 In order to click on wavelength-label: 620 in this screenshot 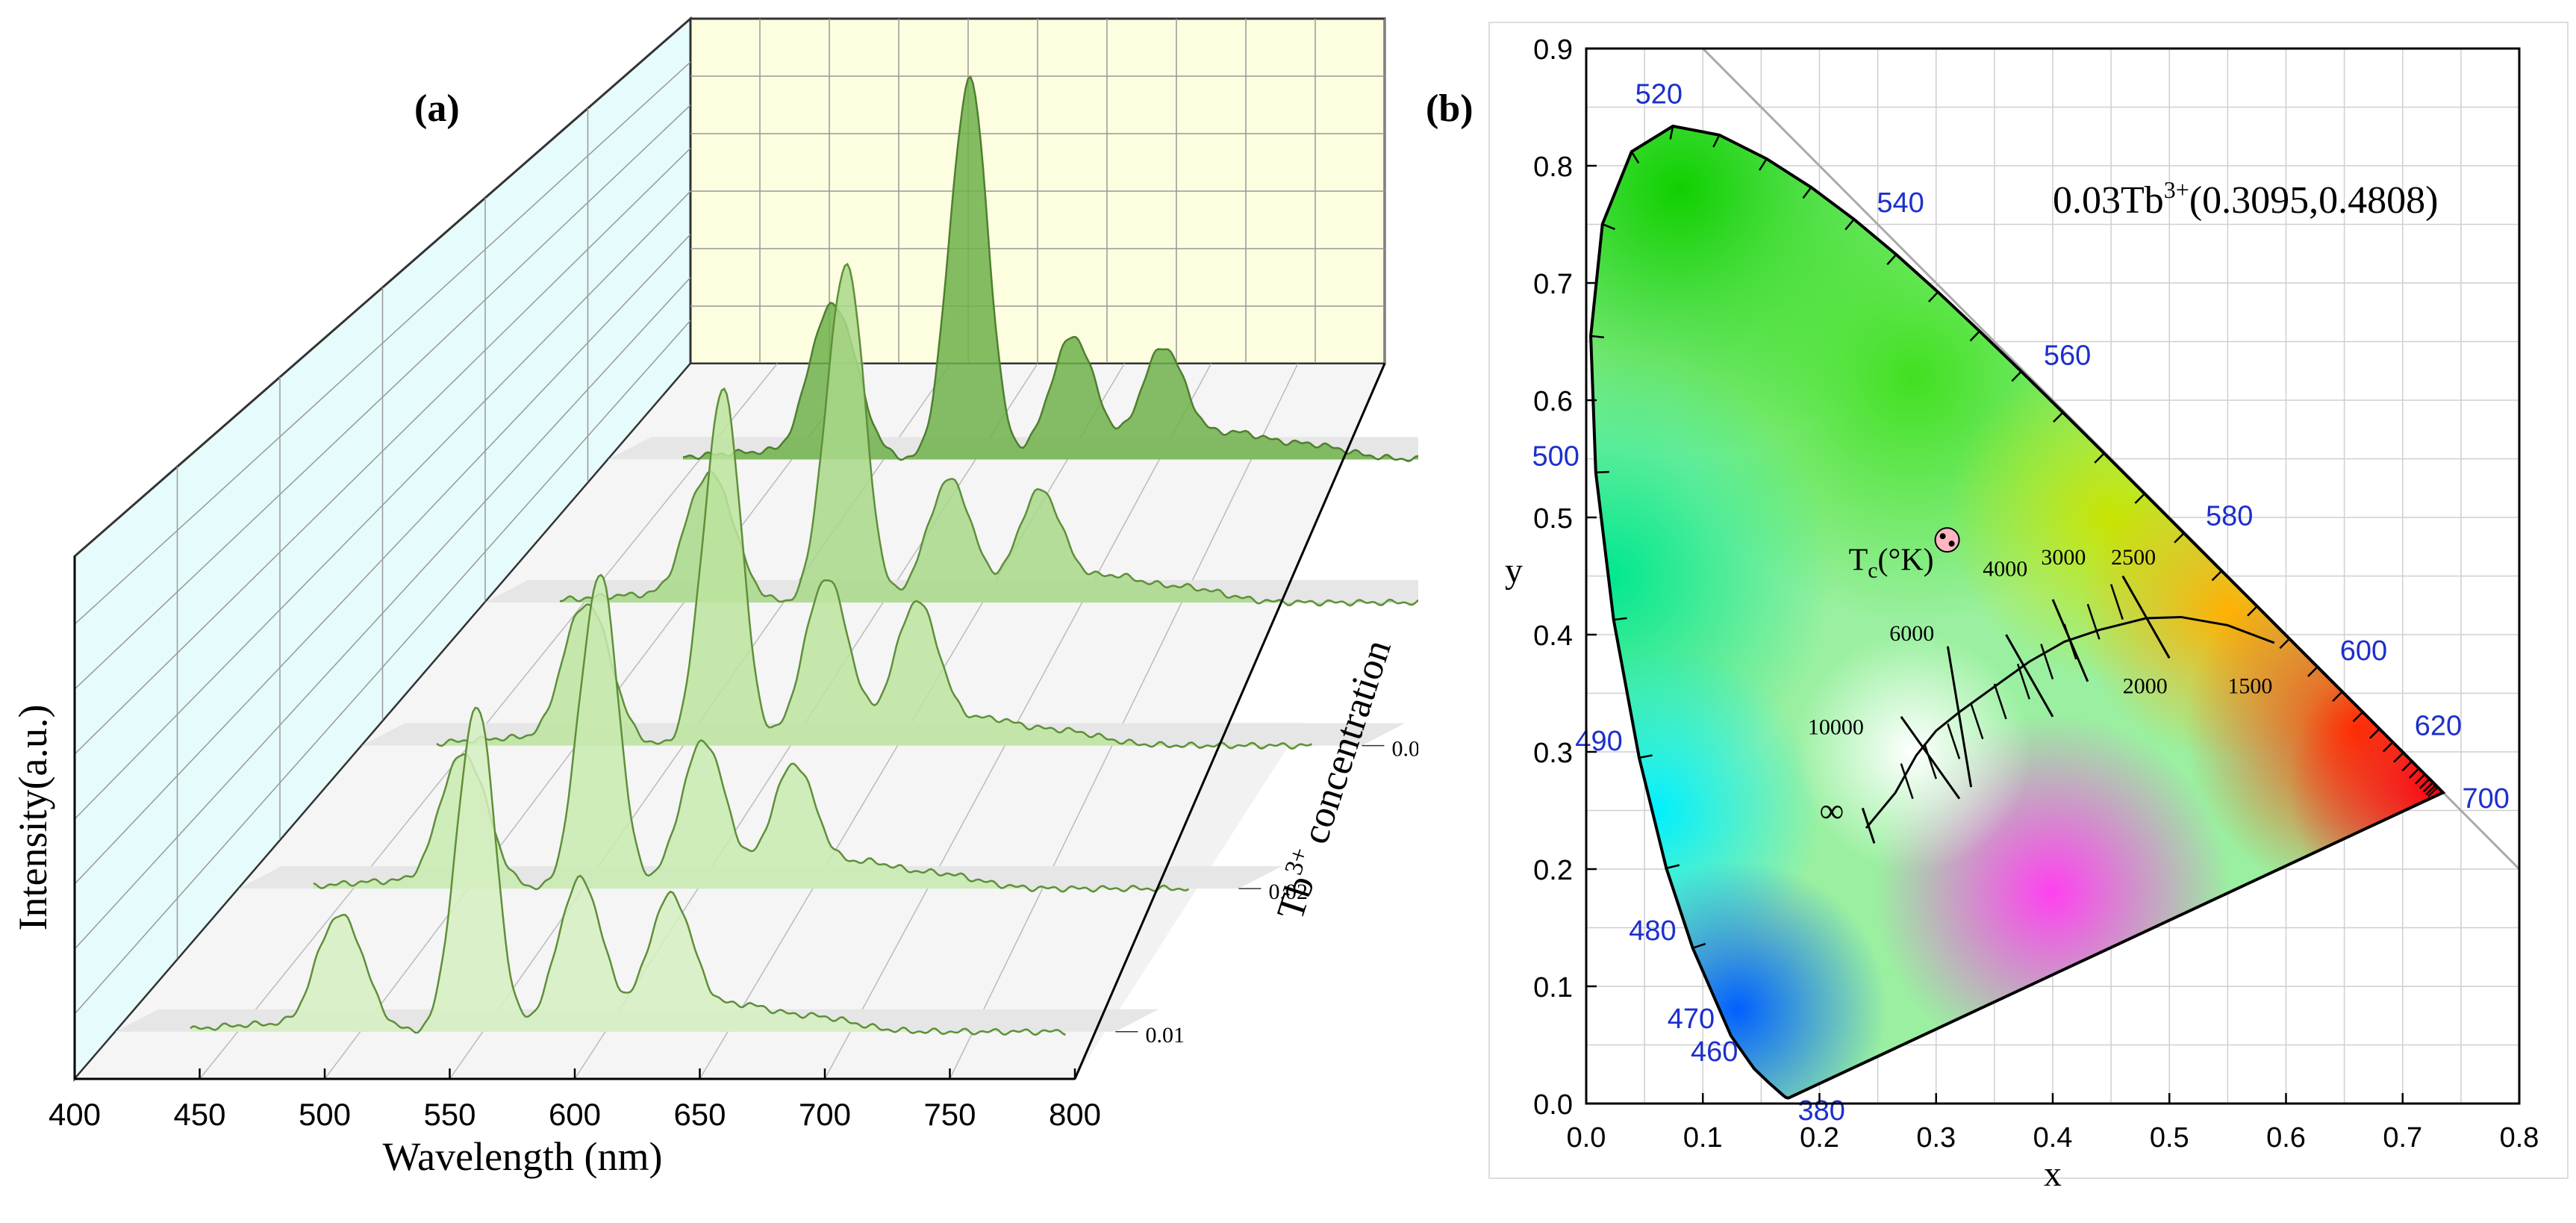, I will do `click(2438, 725)`.